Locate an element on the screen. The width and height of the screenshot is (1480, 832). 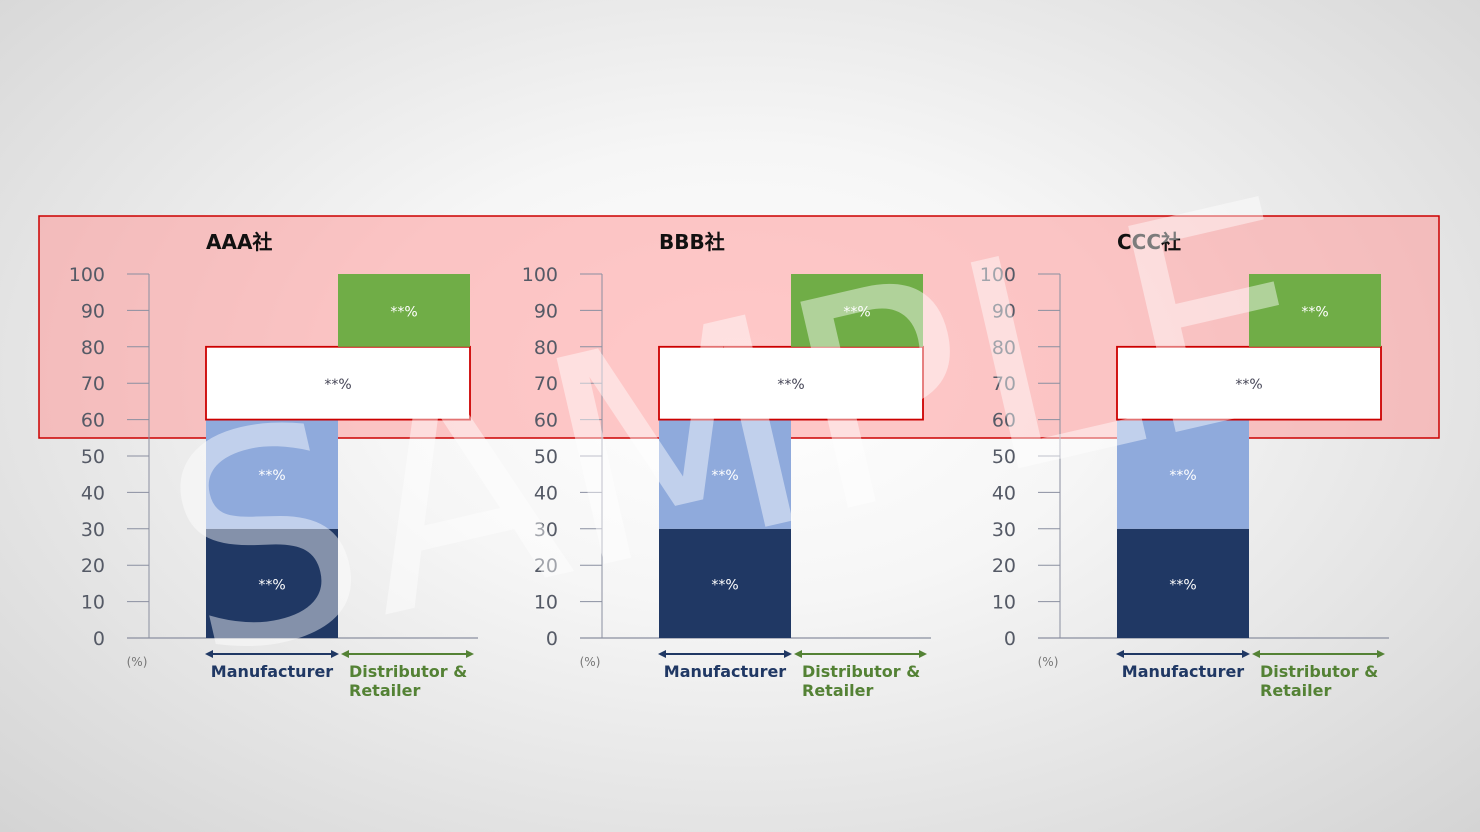
chart-title: CCC社 is located at coordinates (1149, 242).